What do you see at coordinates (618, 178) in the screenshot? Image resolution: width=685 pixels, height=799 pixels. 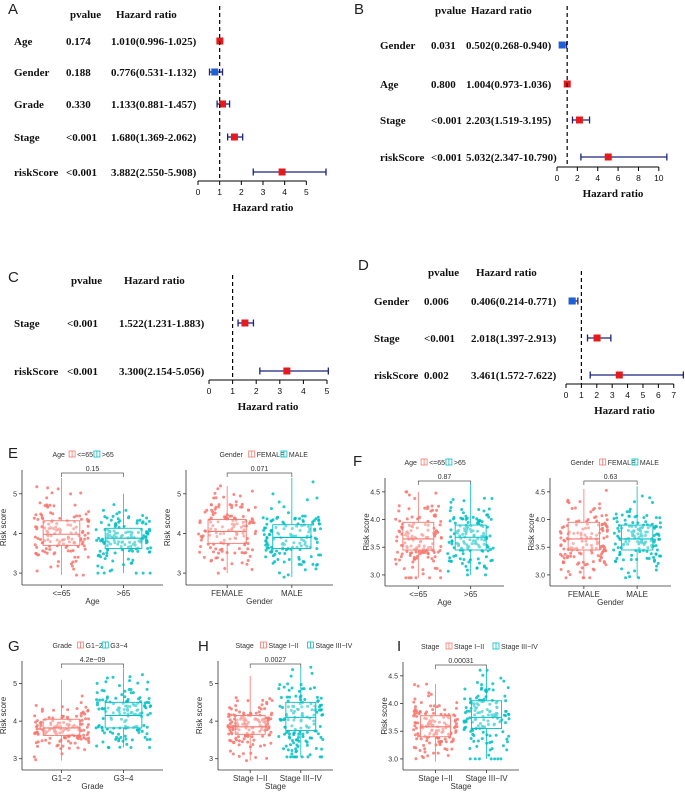 I see `x-tick-label: 6` at bounding box center [618, 178].